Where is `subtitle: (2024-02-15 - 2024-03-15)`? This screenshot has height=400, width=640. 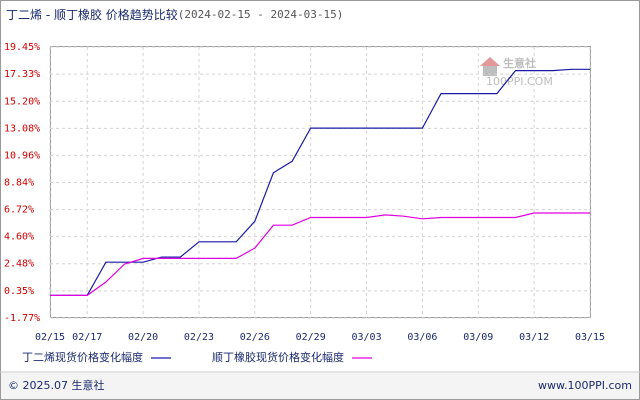
subtitle: (2024-02-15 - 2024-03-15) is located at coordinates (261, 14).